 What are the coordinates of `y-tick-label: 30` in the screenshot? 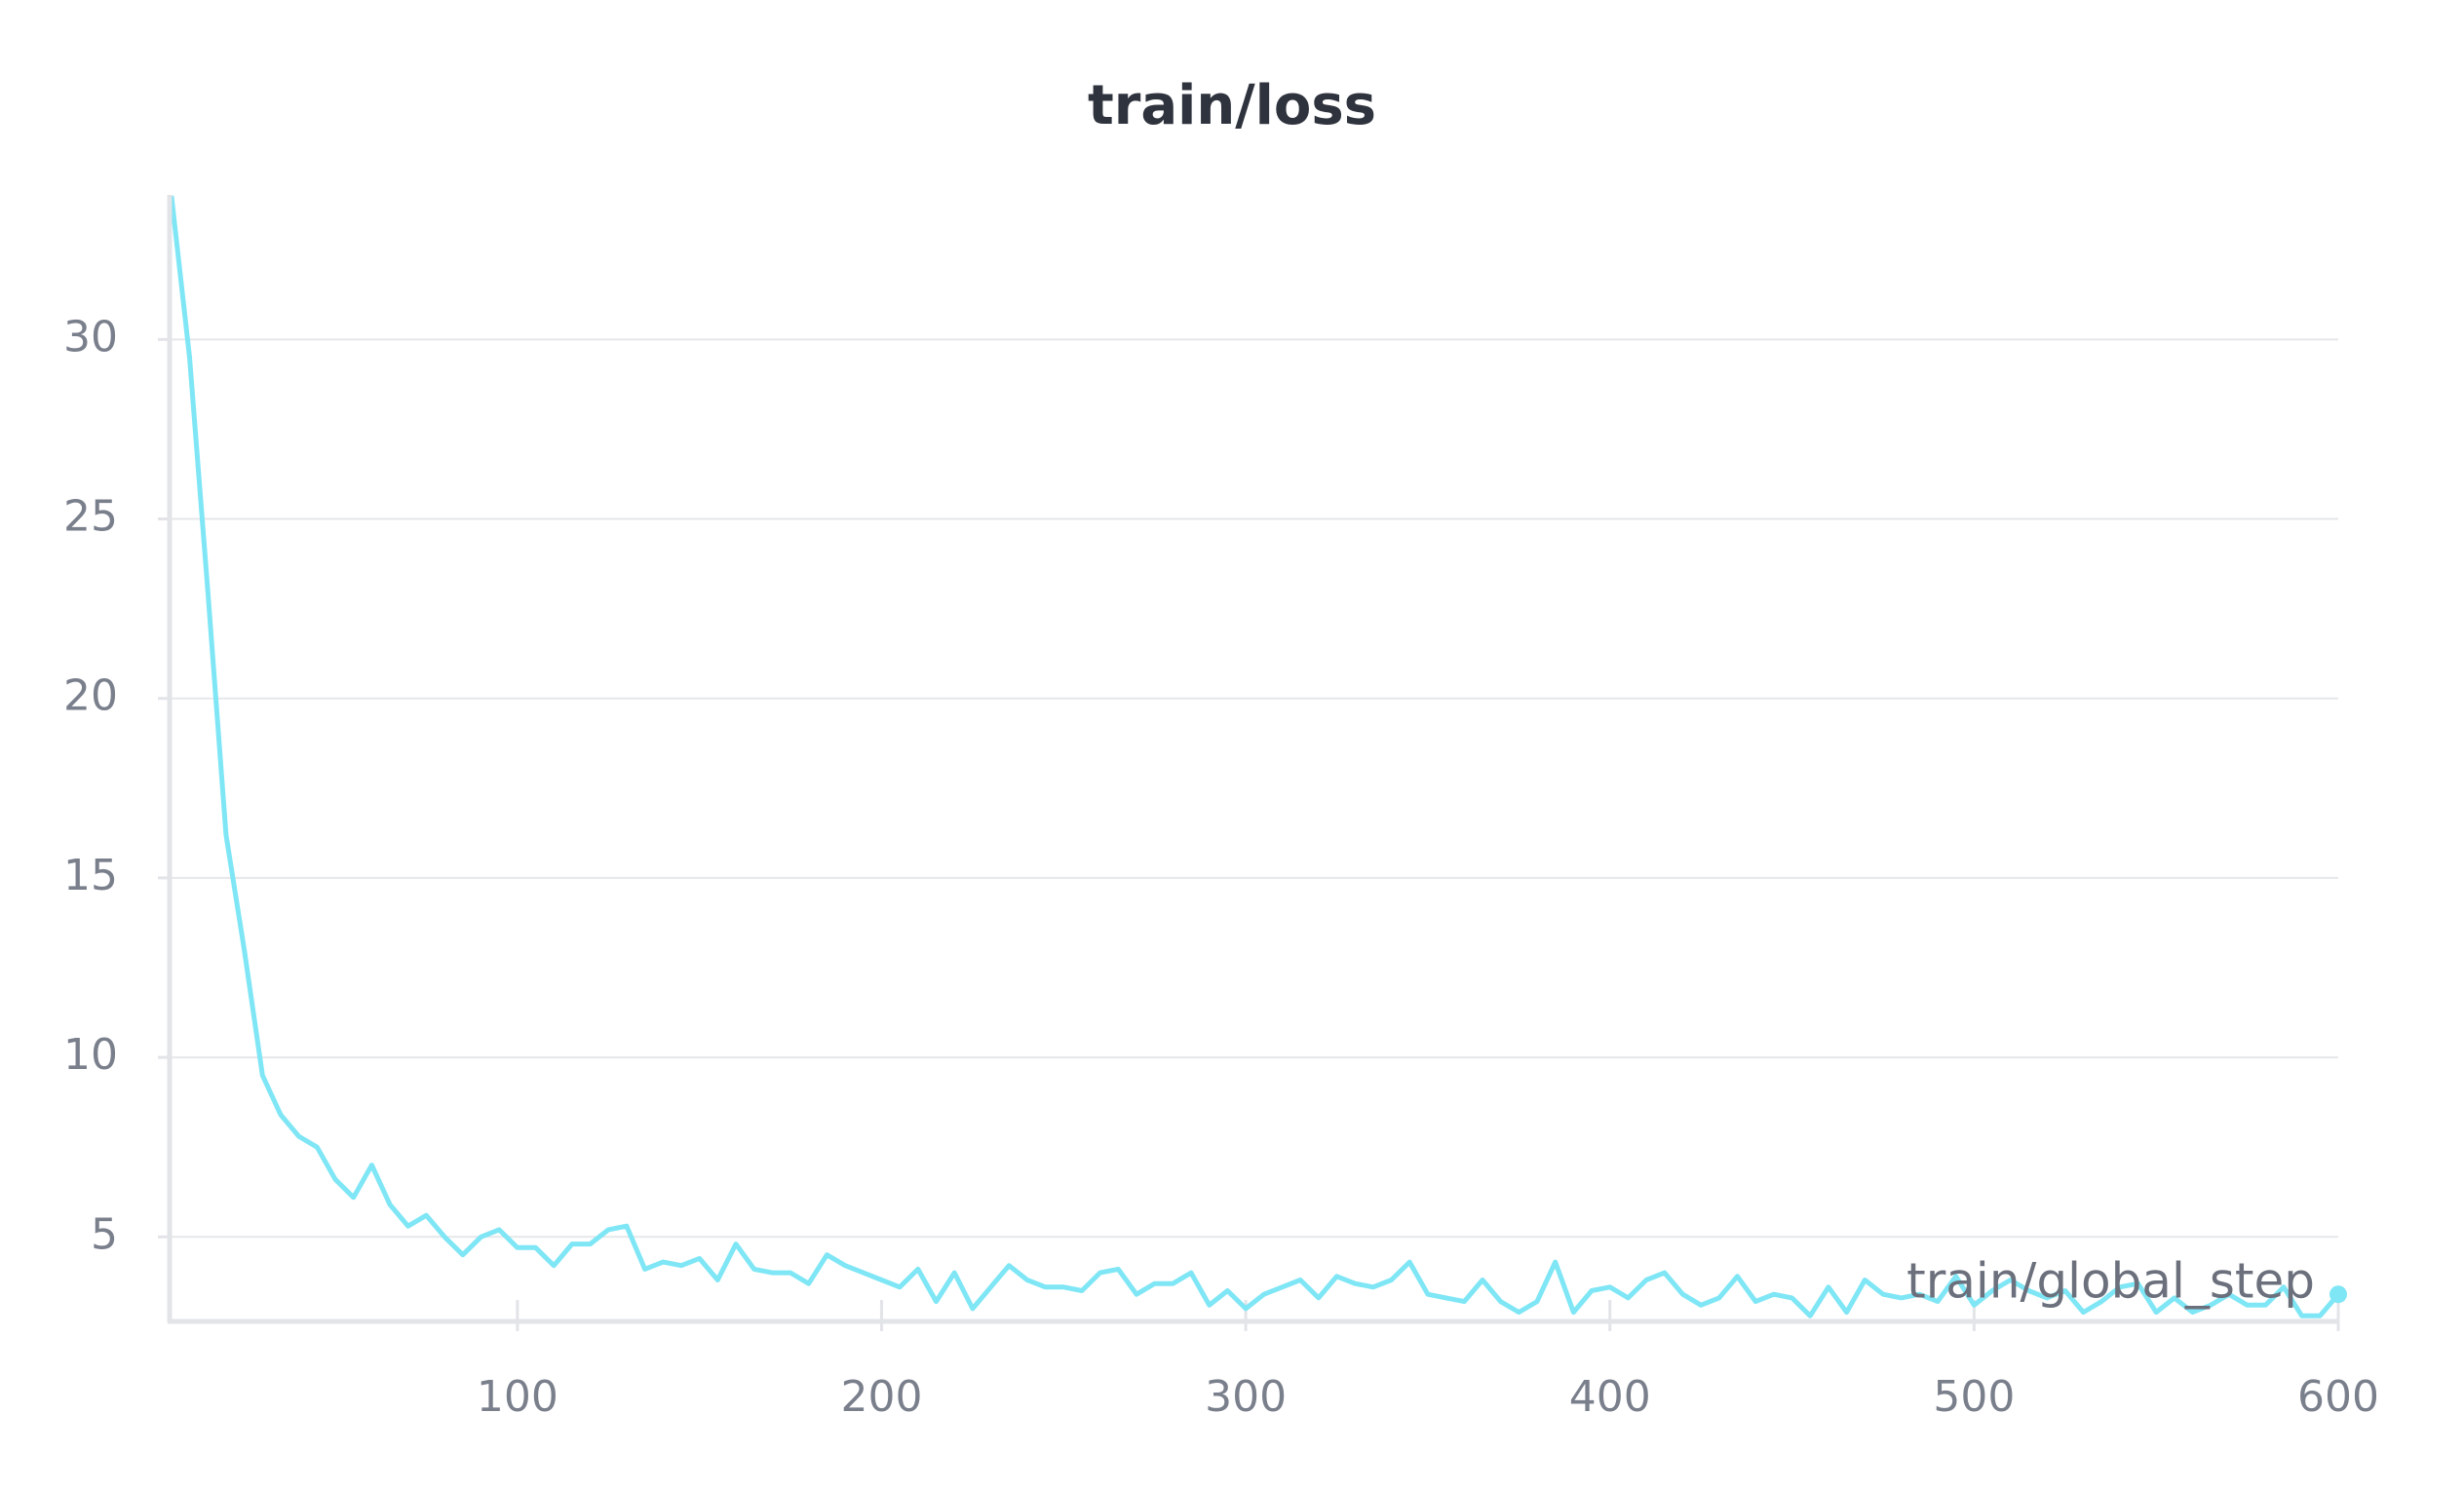 It's located at (90, 337).